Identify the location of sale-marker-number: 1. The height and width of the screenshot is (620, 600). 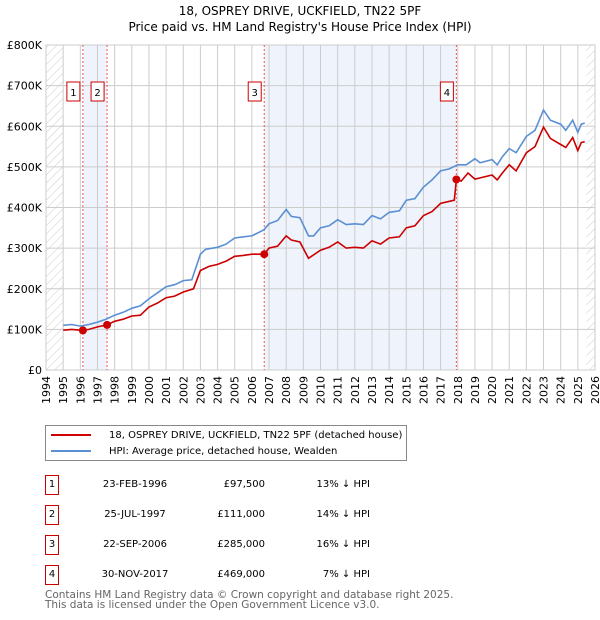
(52, 485).